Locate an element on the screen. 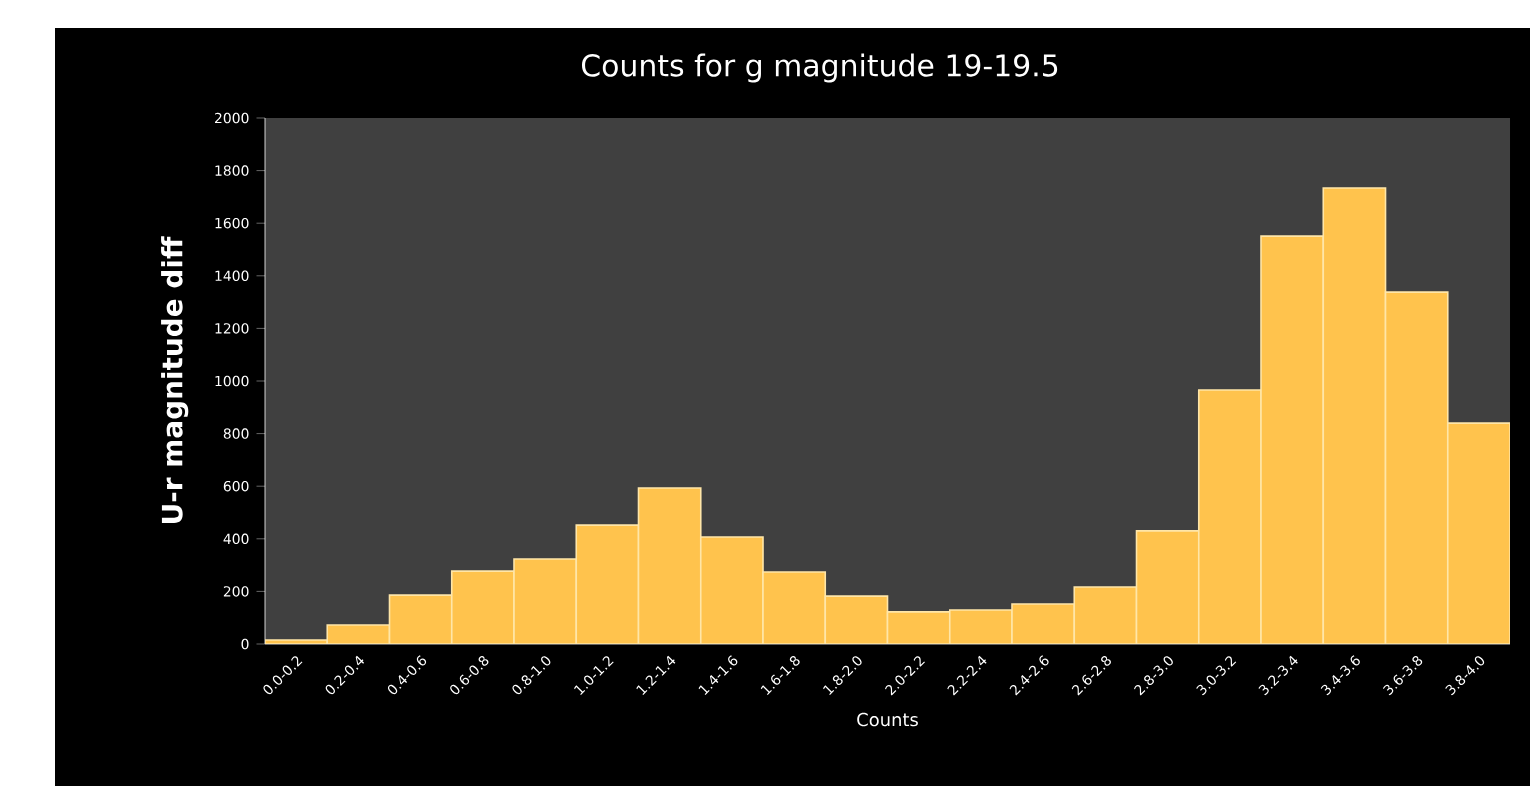 The width and height of the screenshot is (1530, 786). x-axis-title: Counts is located at coordinates (887, 719).